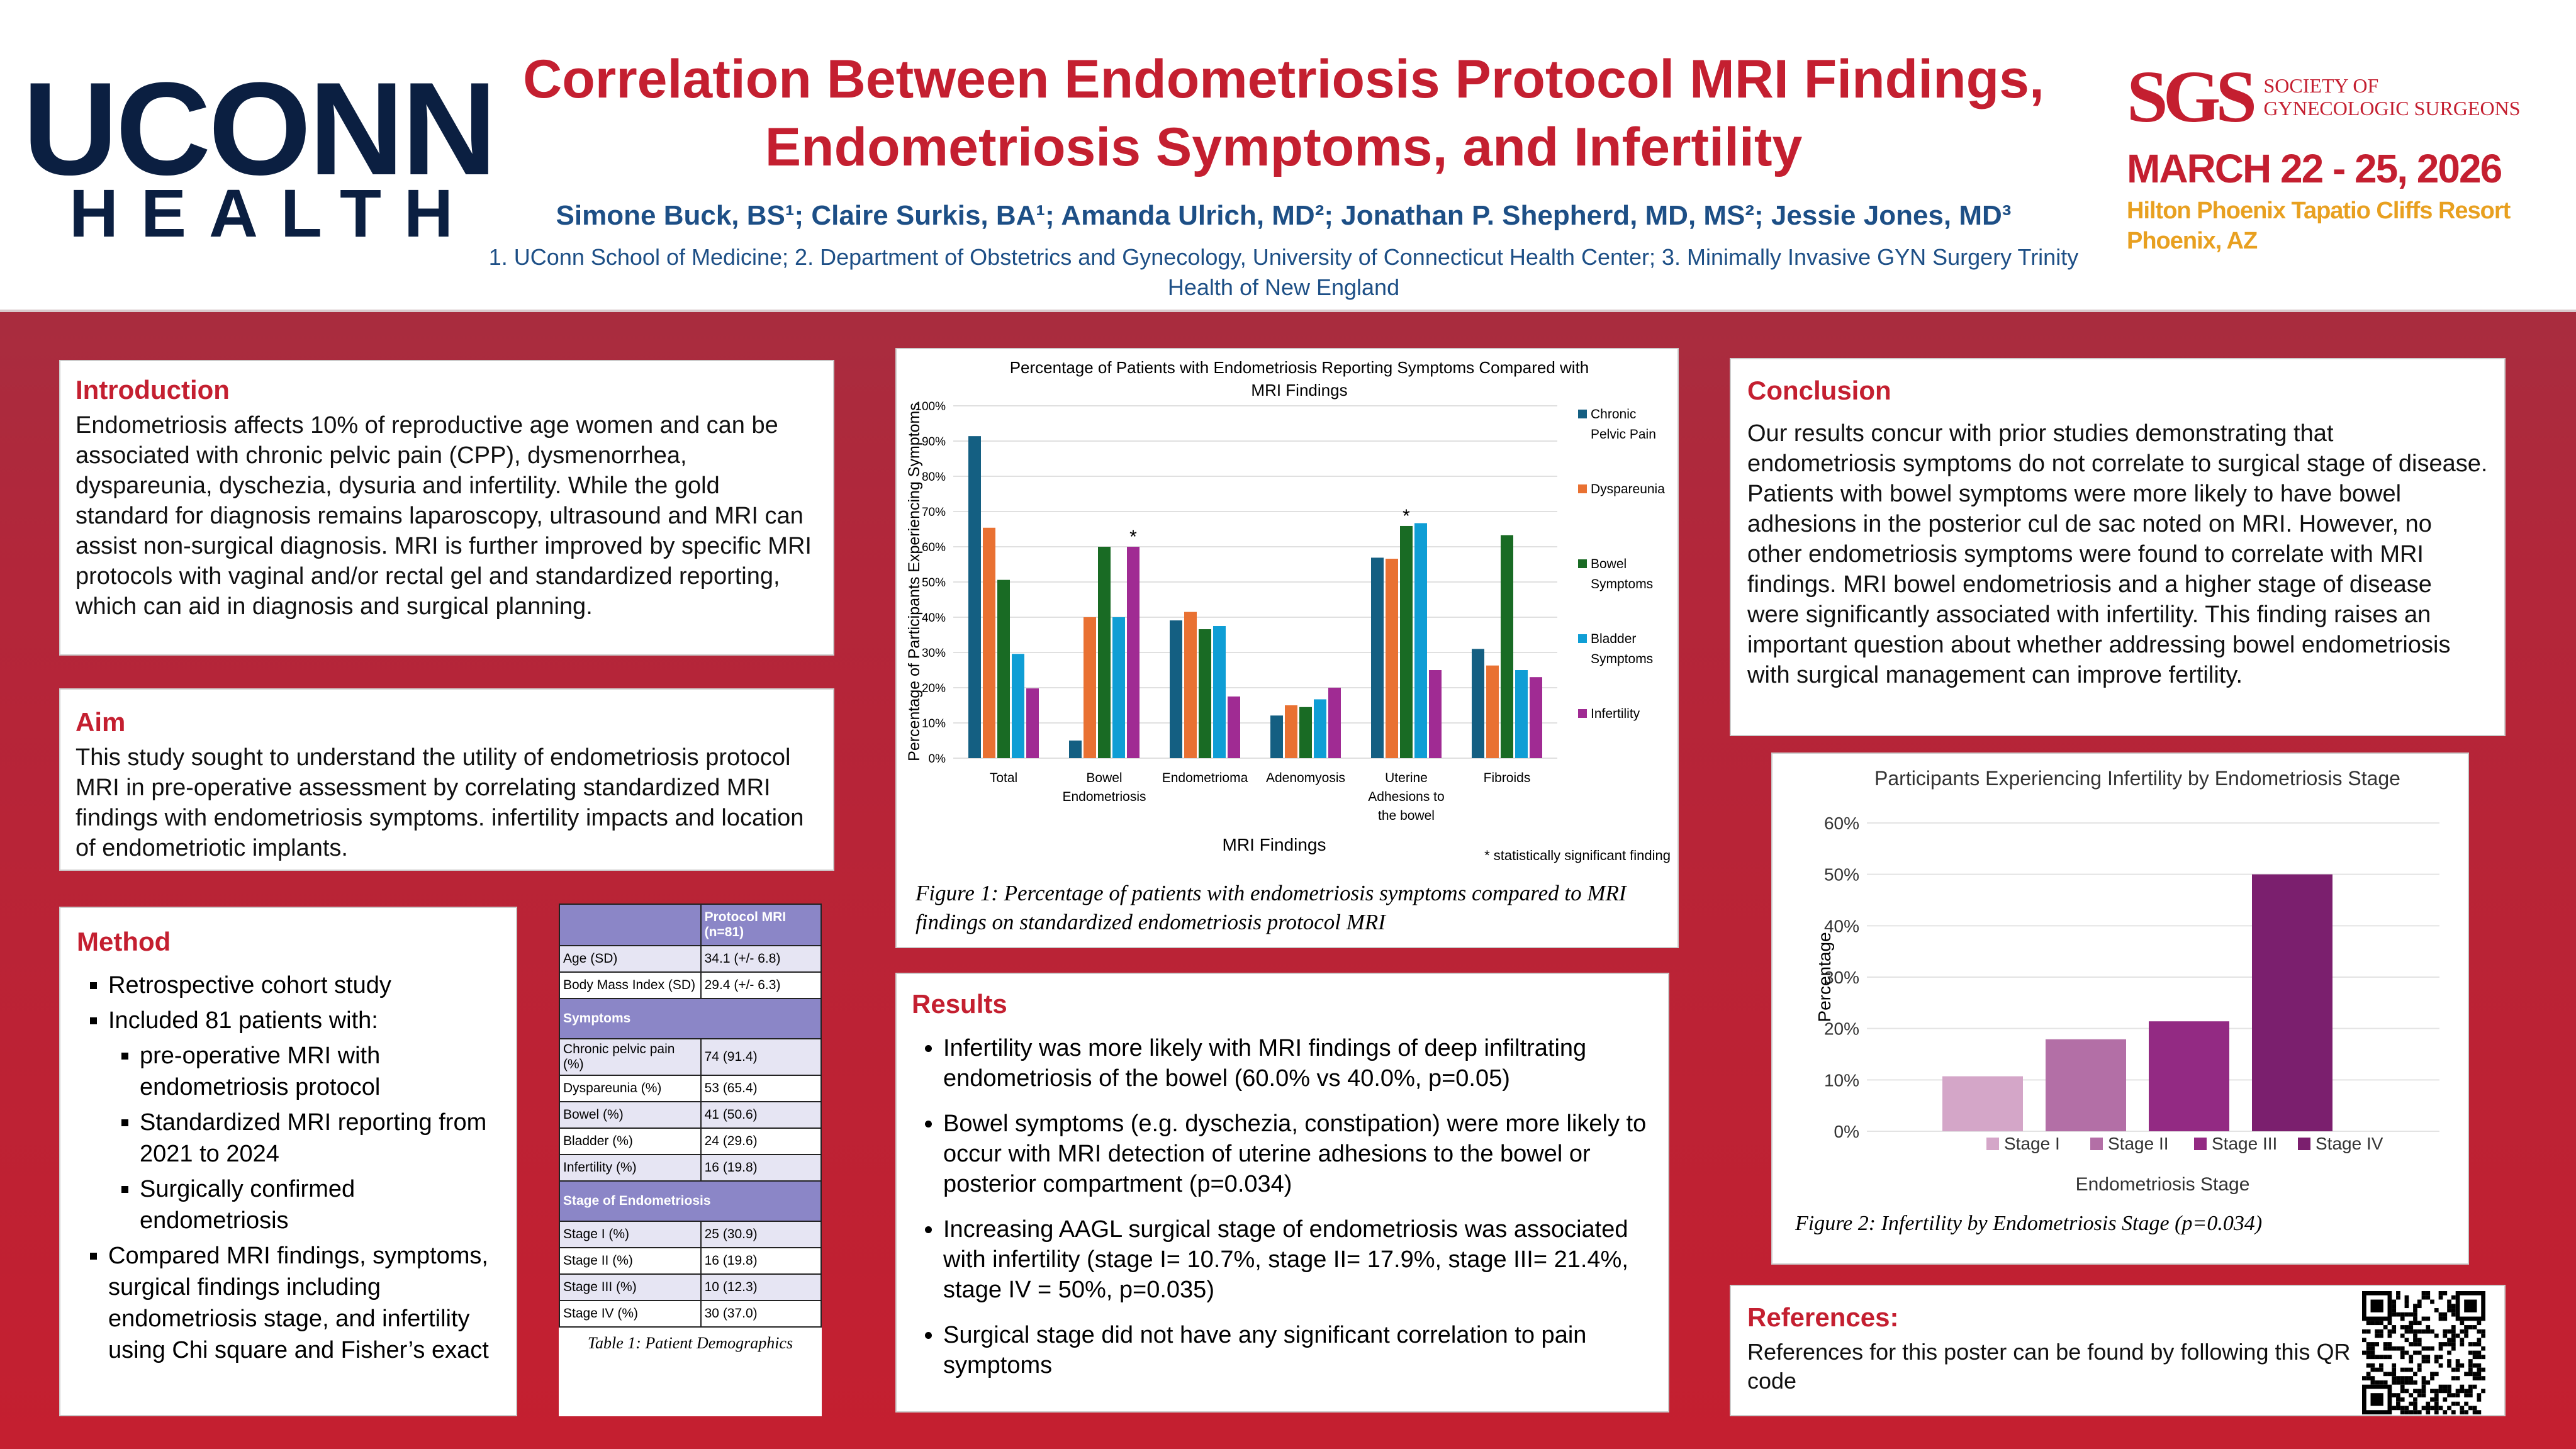  Describe the element at coordinates (2392, 97) in the screenshot. I see `sgs-name: SOCIETY OF GYNECOLOGIC SURGEONS` at that location.